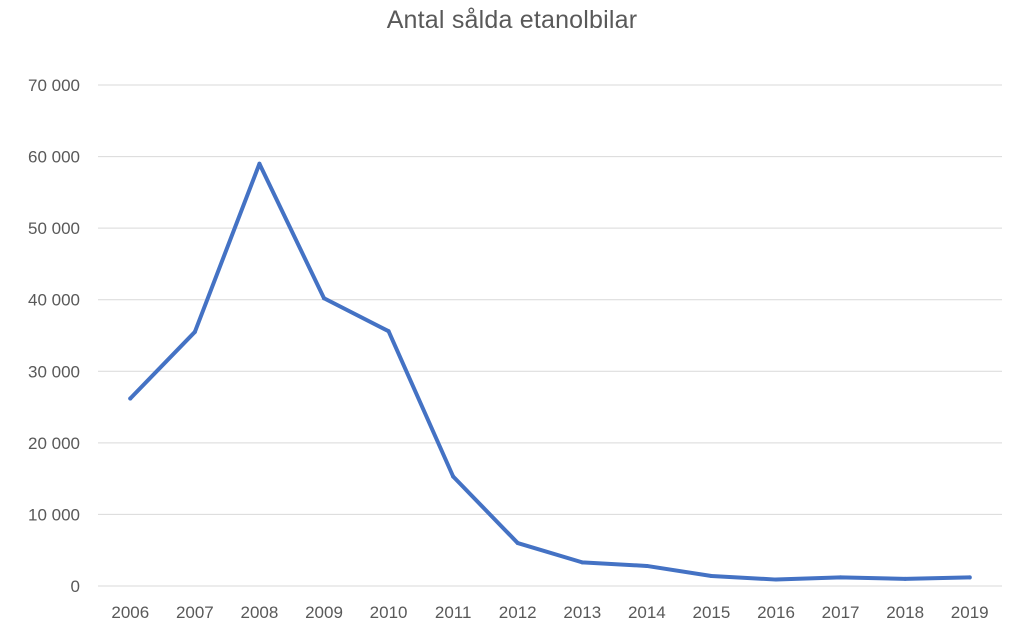 The image size is (1024, 639). Describe the element at coordinates (841, 612) in the screenshot. I see `x-tick-label: 2017` at that location.